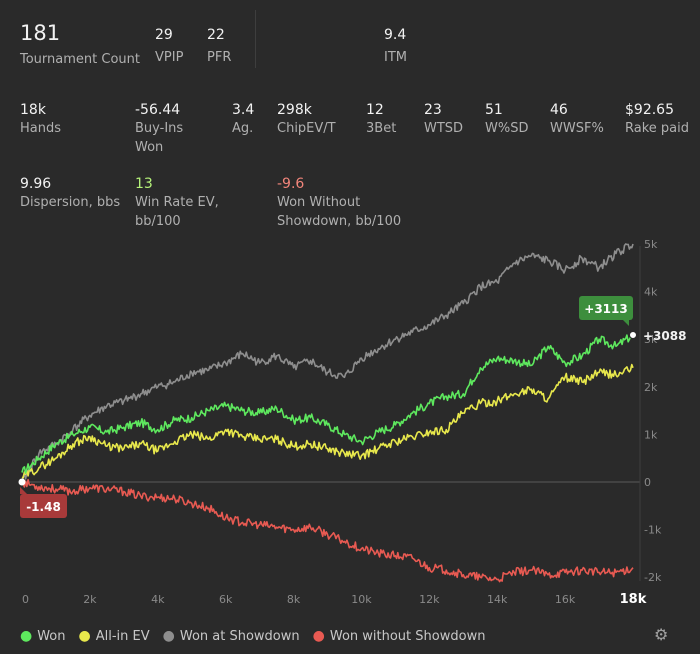  Describe the element at coordinates (651, 292) in the screenshot. I see `y-tick-label: 4k` at that location.